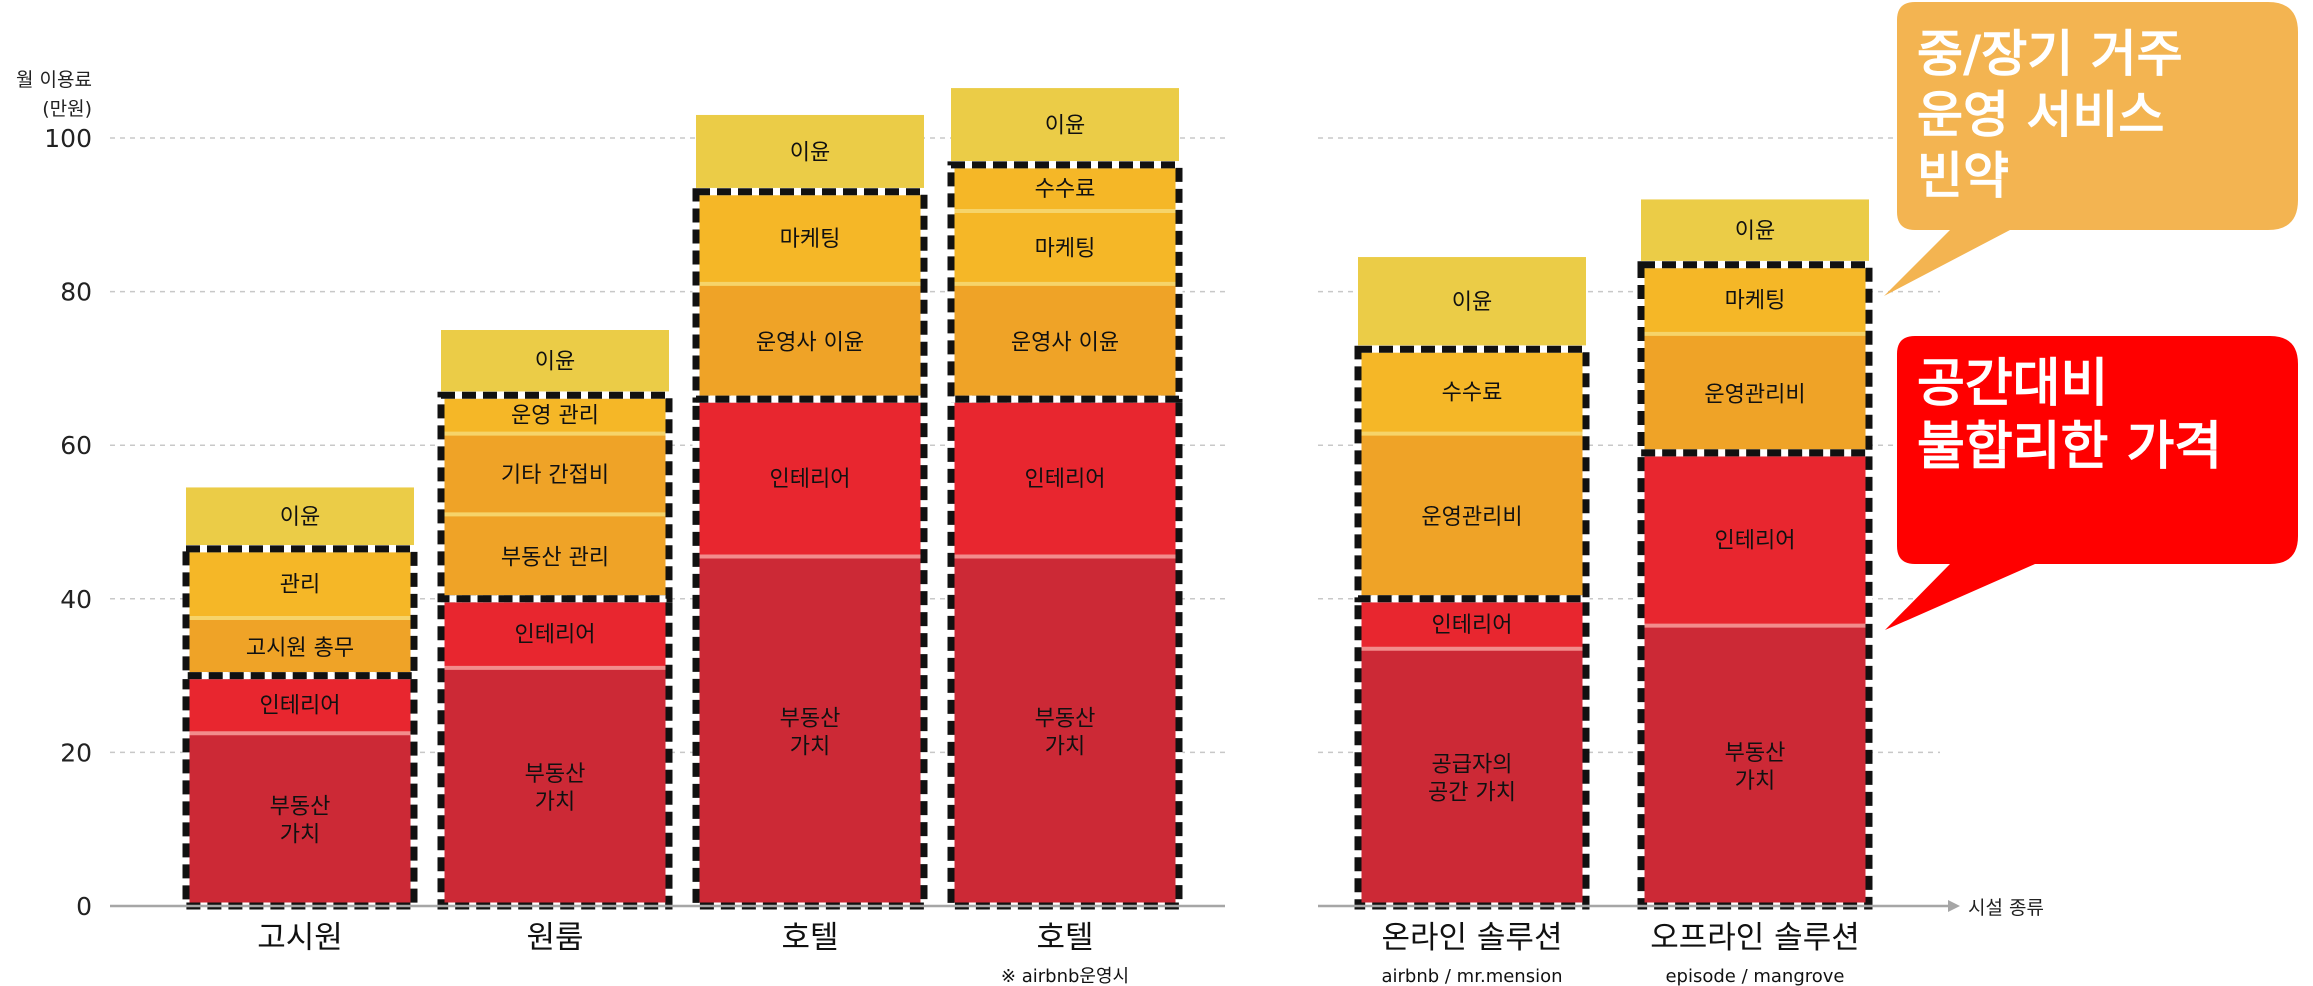 The width and height of the screenshot is (2313, 986). I want to click on segment-label: 고시원 총무, so click(300, 648).